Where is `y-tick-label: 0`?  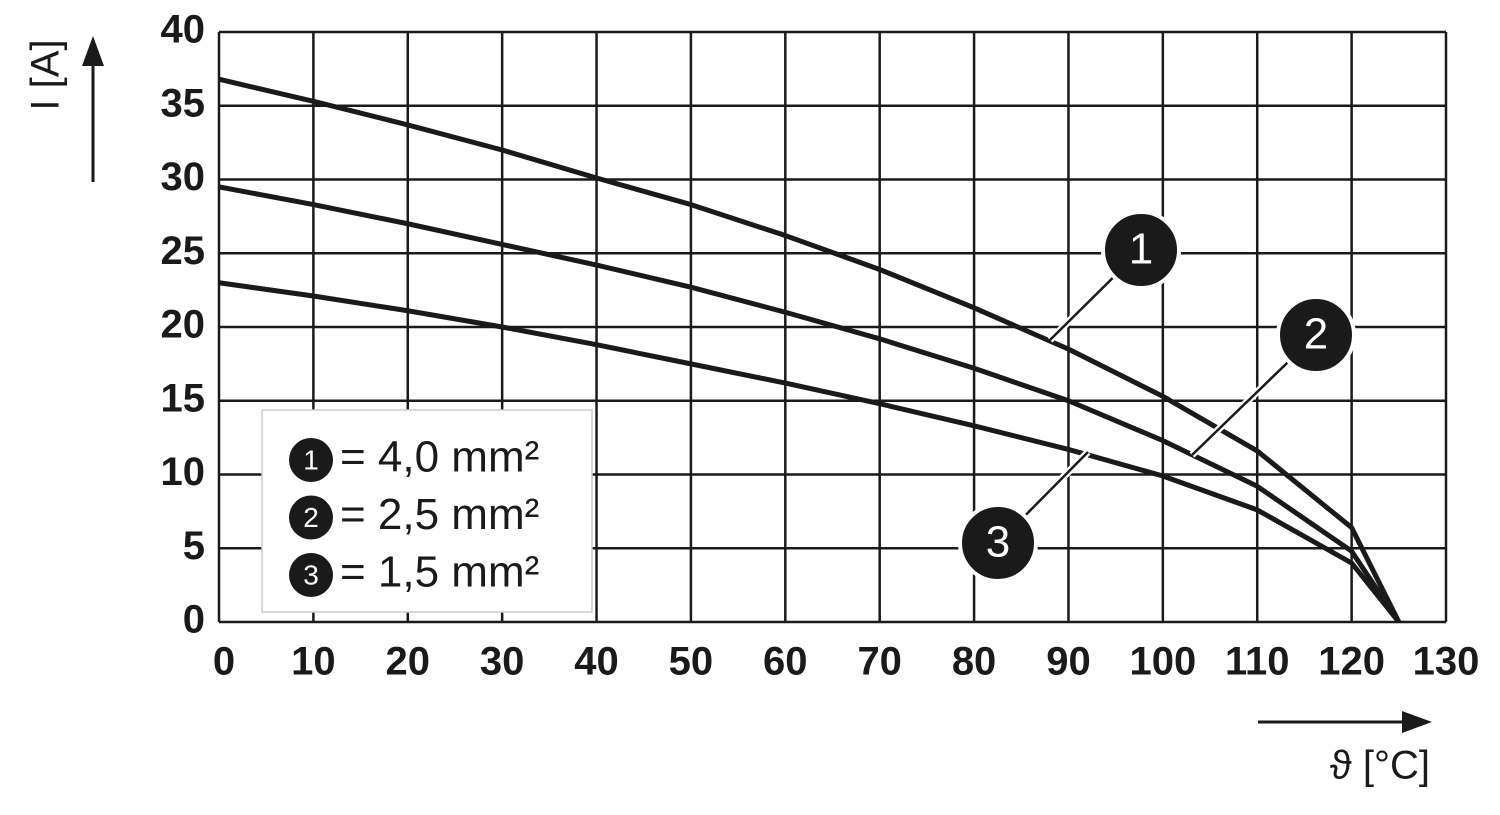 y-tick-label: 0 is located at coordinates (194, 620).